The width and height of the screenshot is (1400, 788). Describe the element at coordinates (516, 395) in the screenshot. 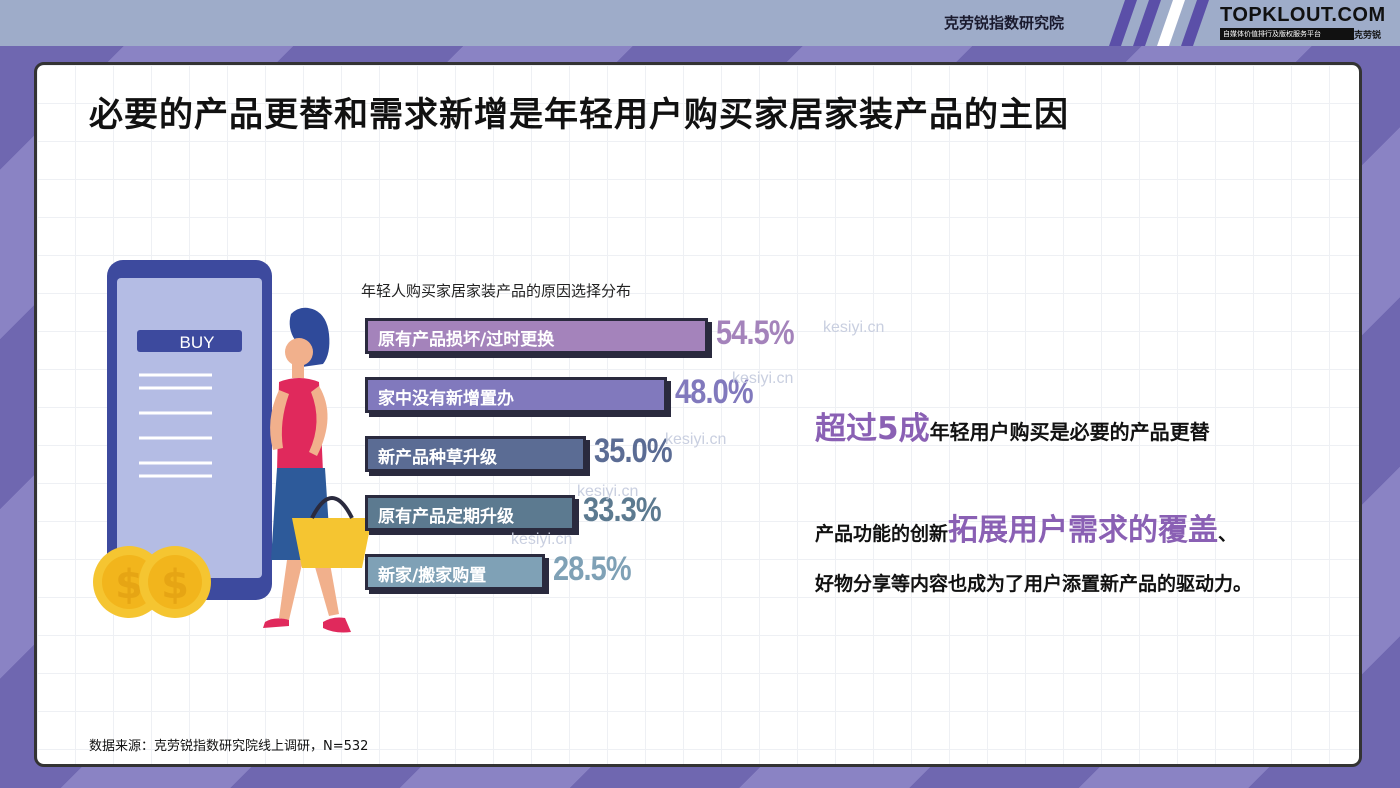

I see `chart-bar: 家中没有新增置办` at that location.